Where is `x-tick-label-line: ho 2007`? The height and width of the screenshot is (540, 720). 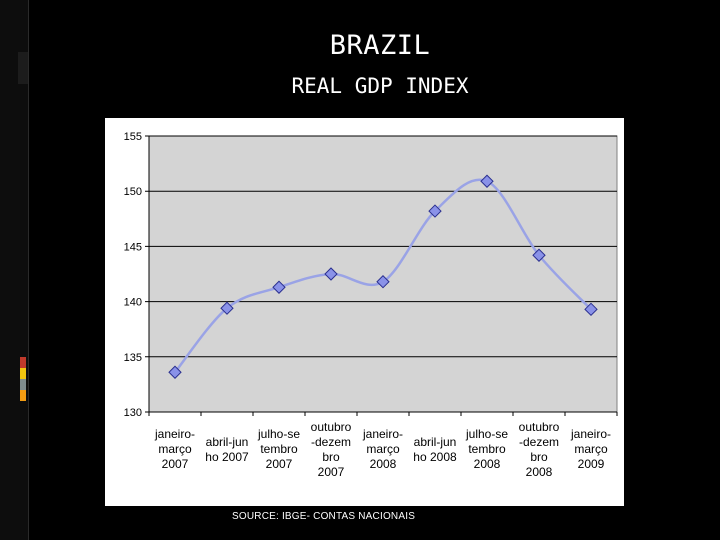 x-tick-label-line: ho 2007 is located at coordinates (227, 457).